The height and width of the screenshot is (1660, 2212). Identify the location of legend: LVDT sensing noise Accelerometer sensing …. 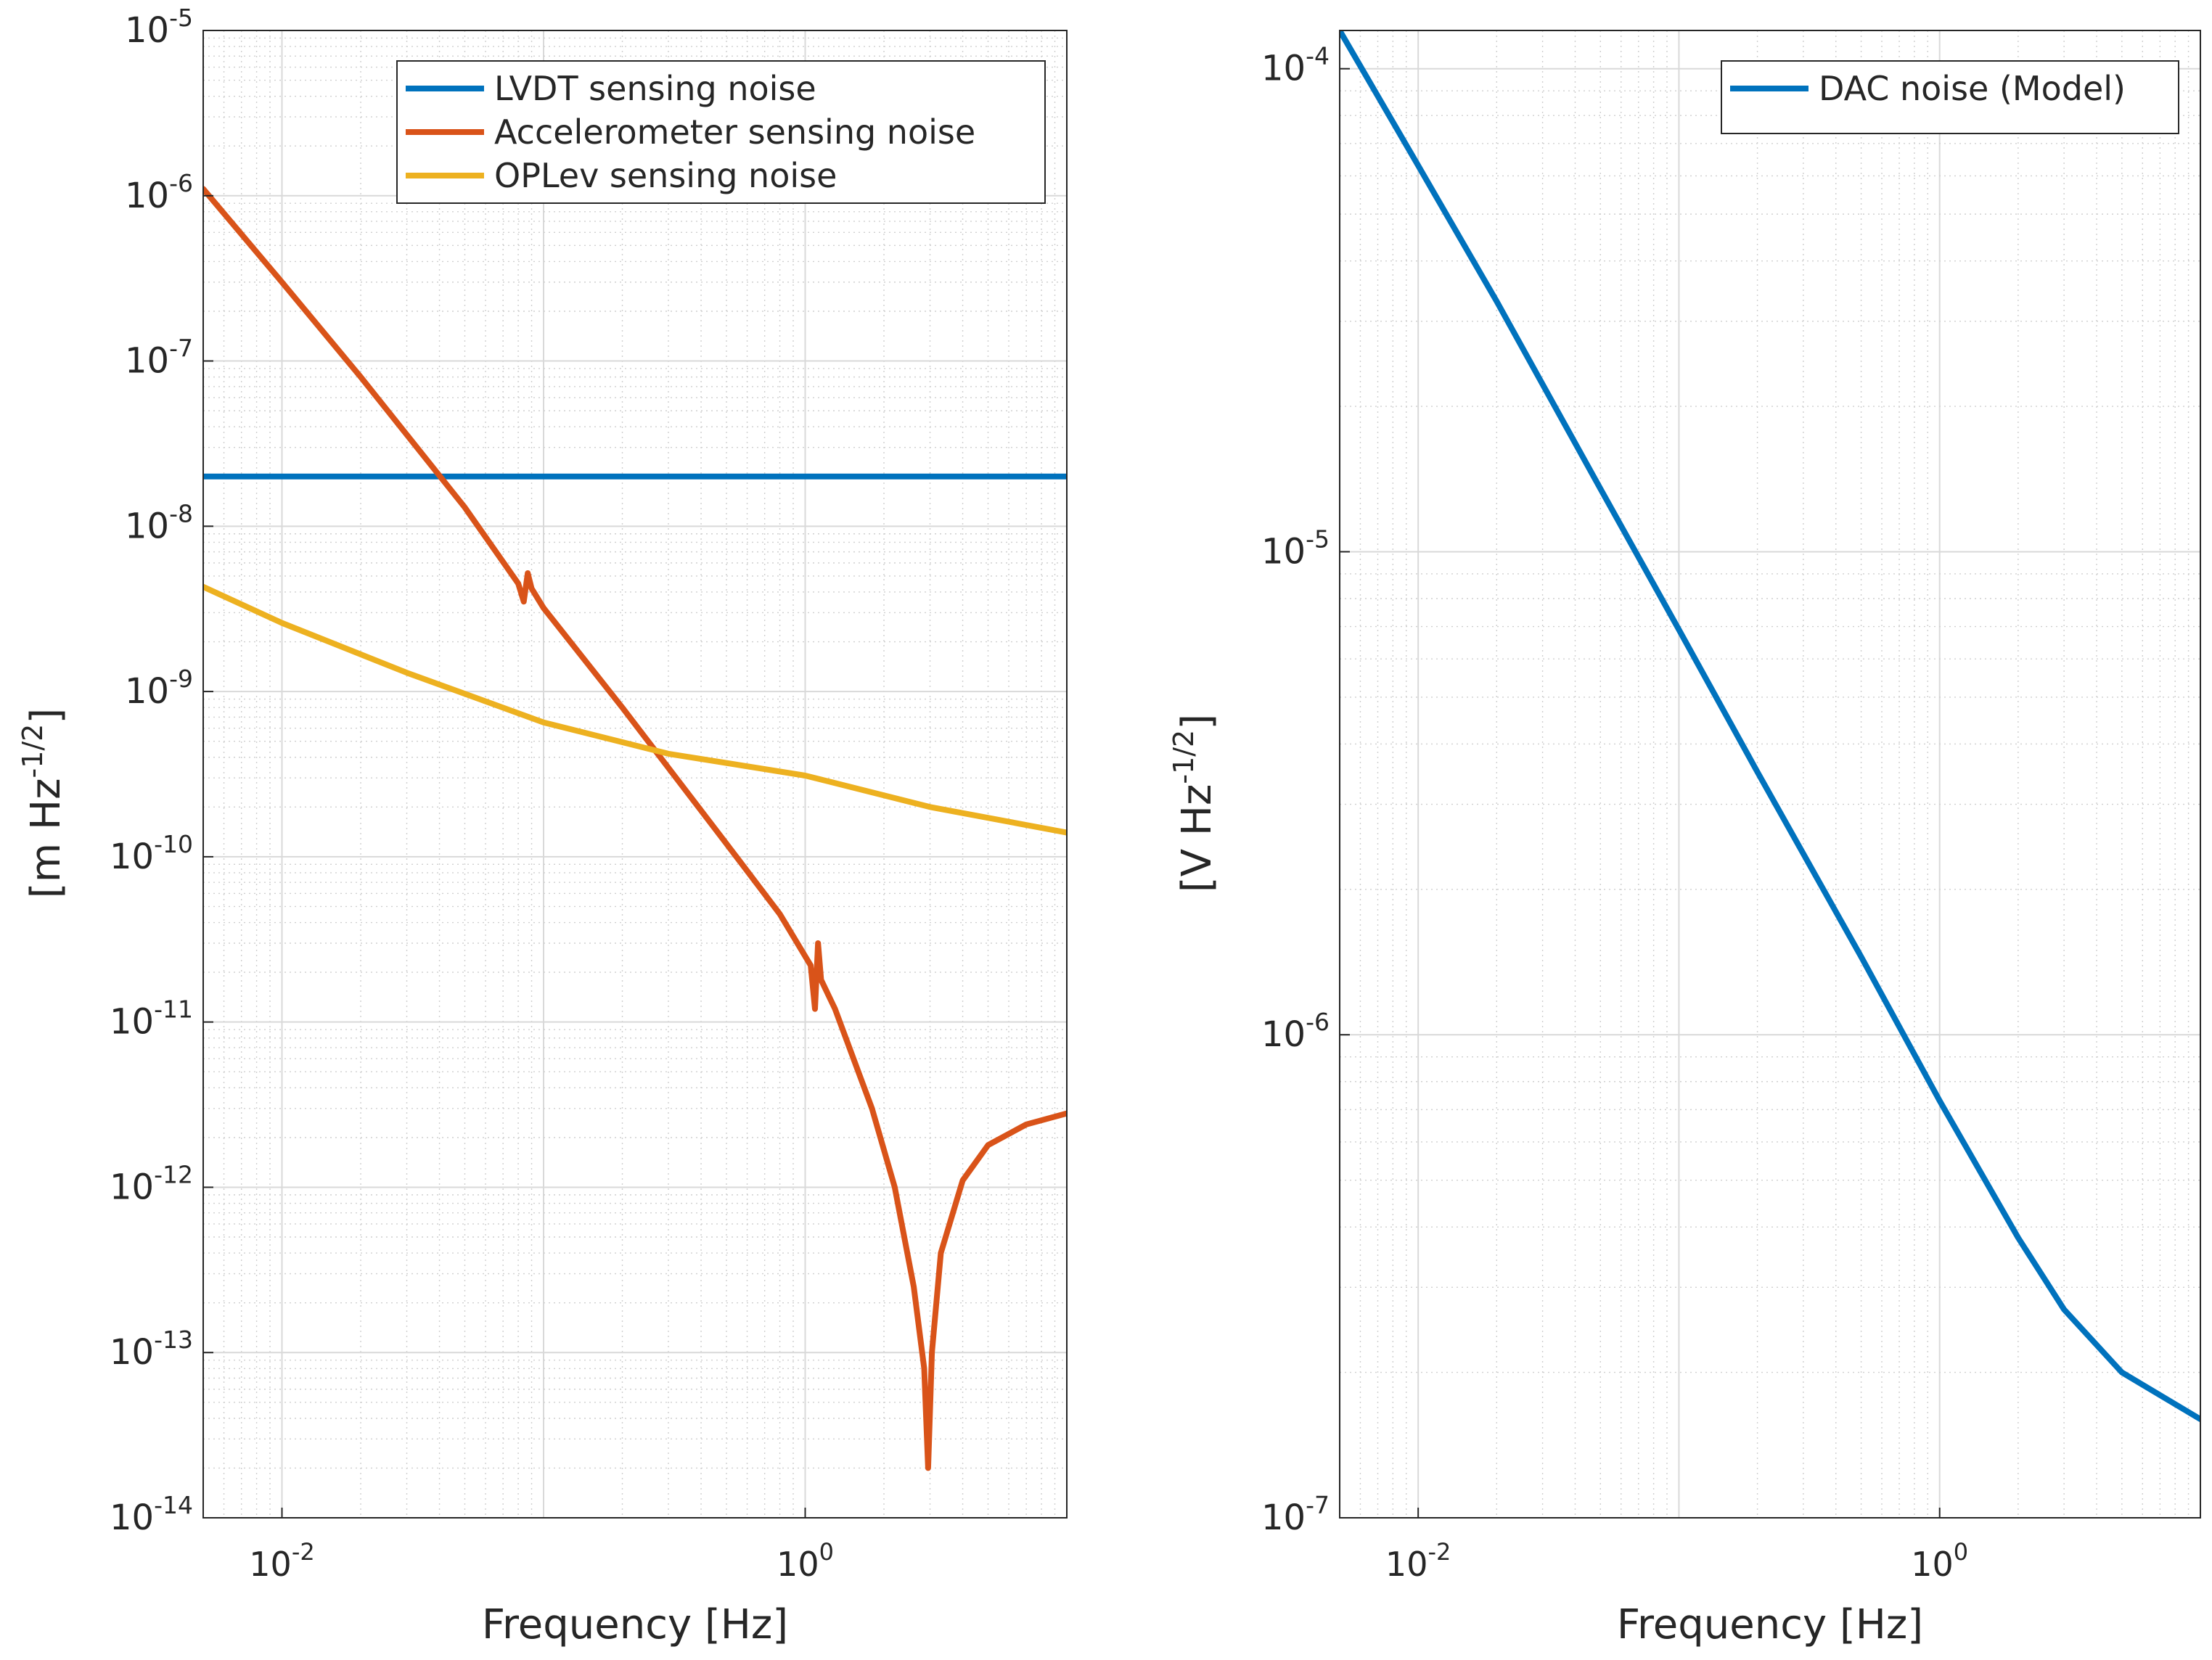
(721, 132).